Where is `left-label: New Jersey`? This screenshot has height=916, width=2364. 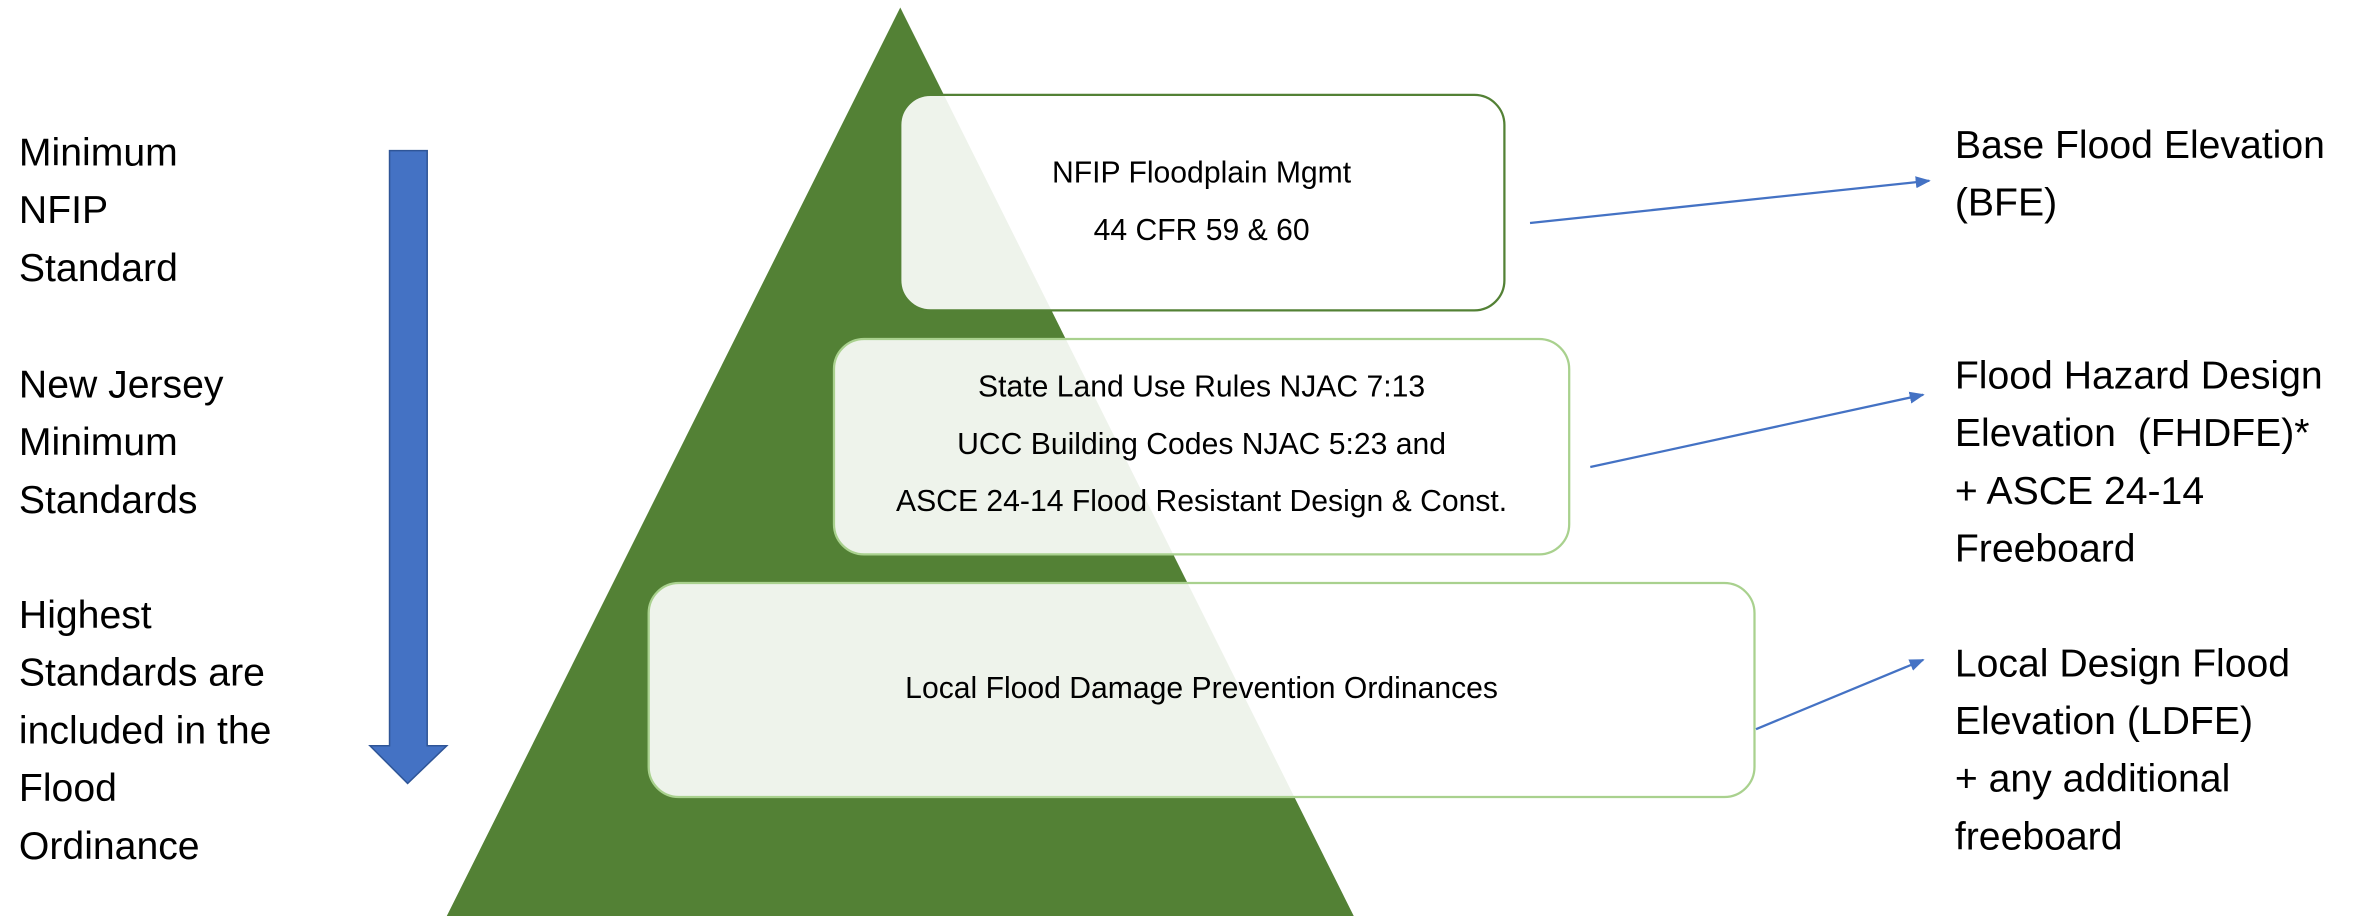 left-label: New Jersey is located at coordinates (121, 385).